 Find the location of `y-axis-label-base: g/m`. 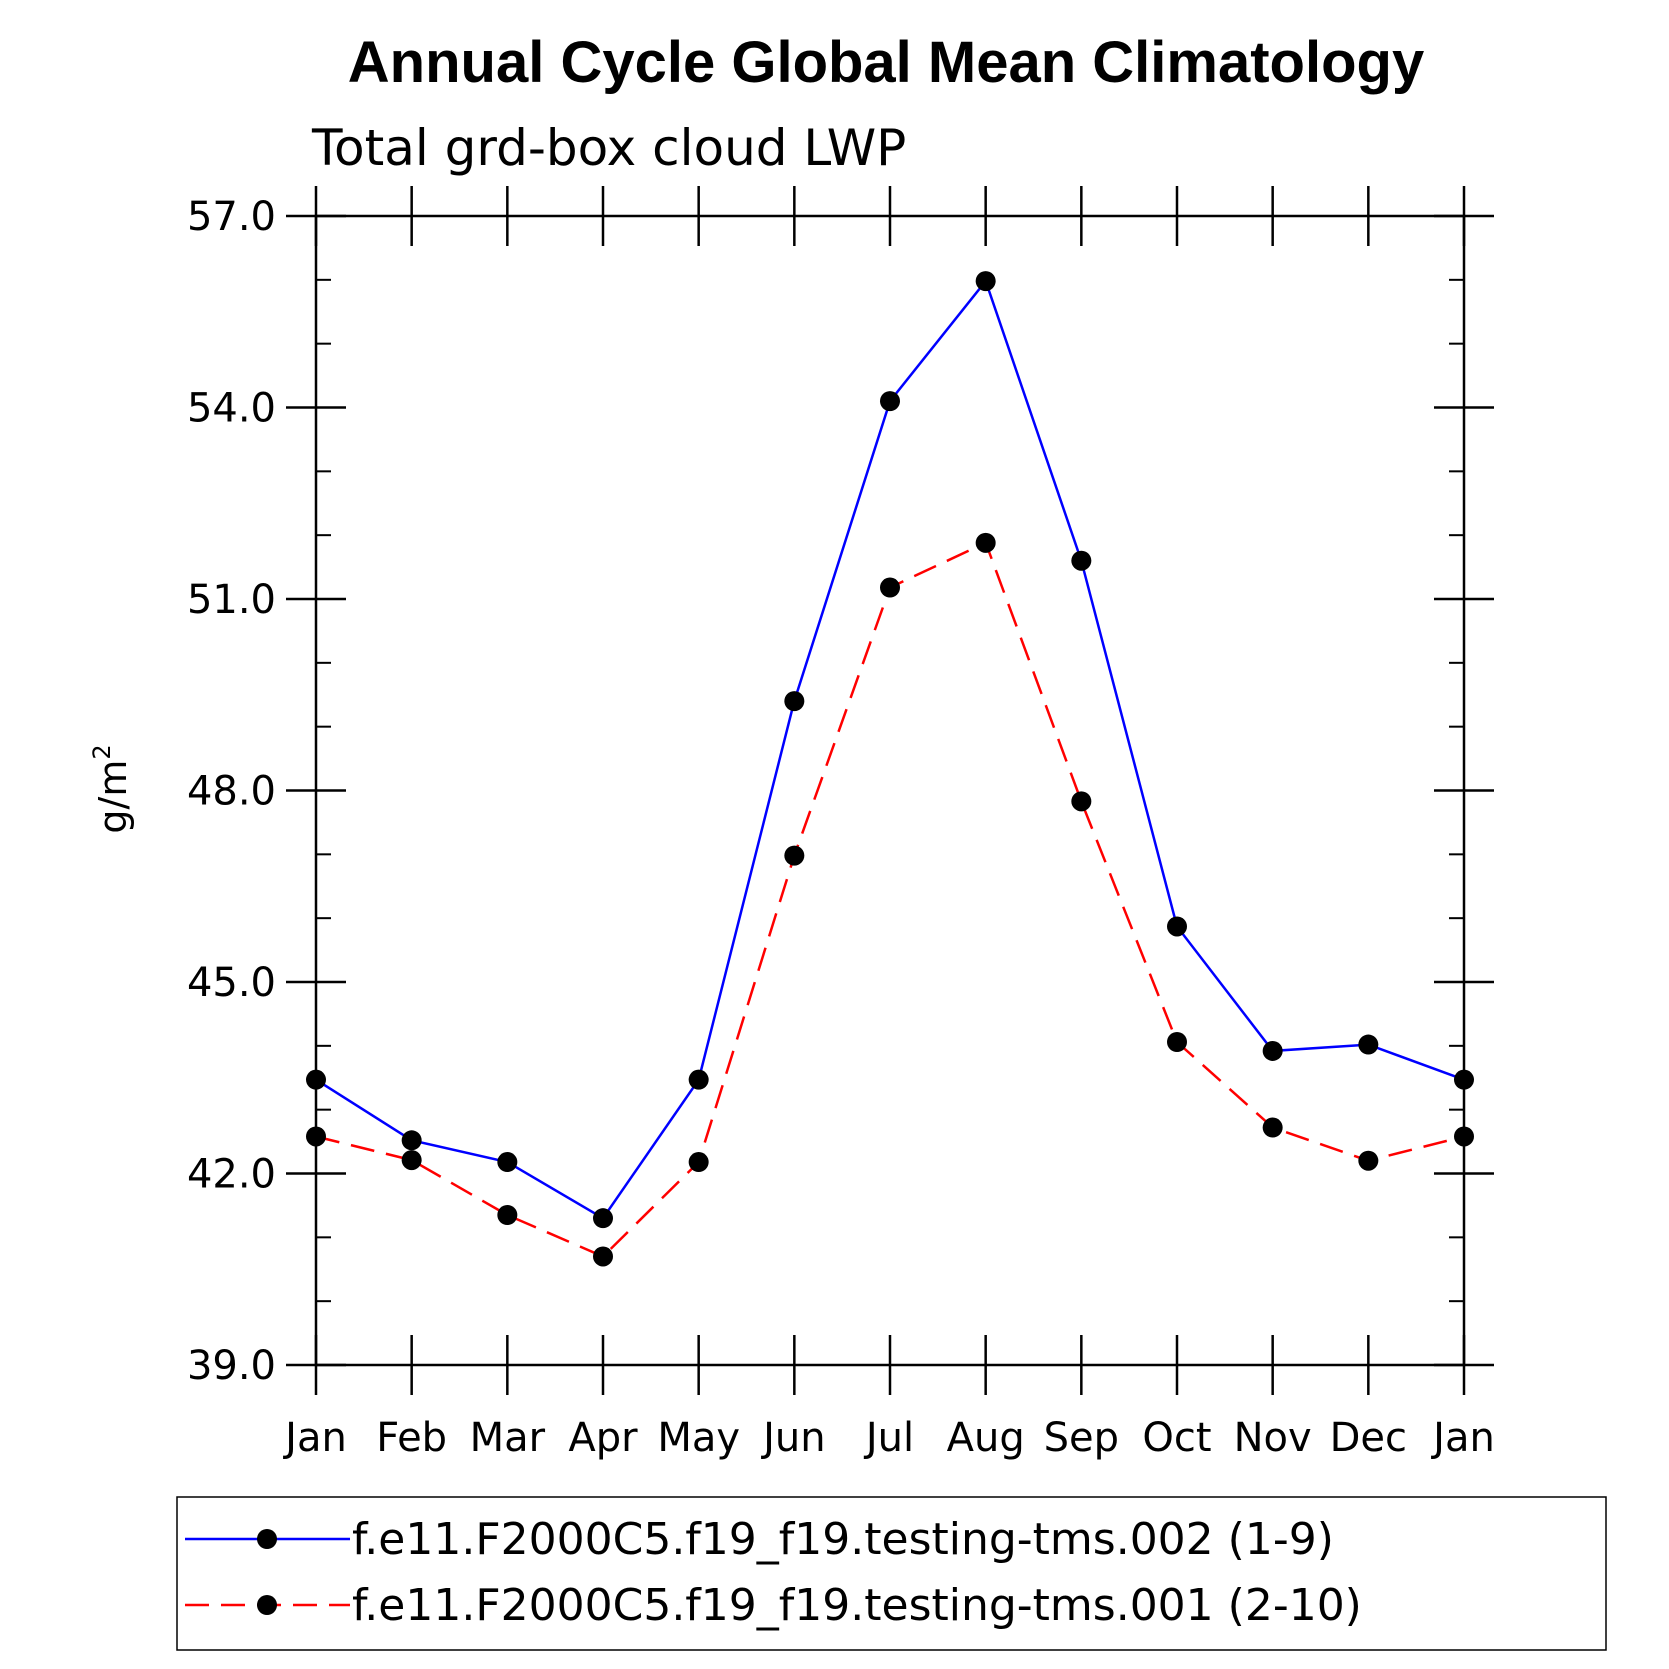

y-axis-label-base: g/m is located at coordinates (113, 797).